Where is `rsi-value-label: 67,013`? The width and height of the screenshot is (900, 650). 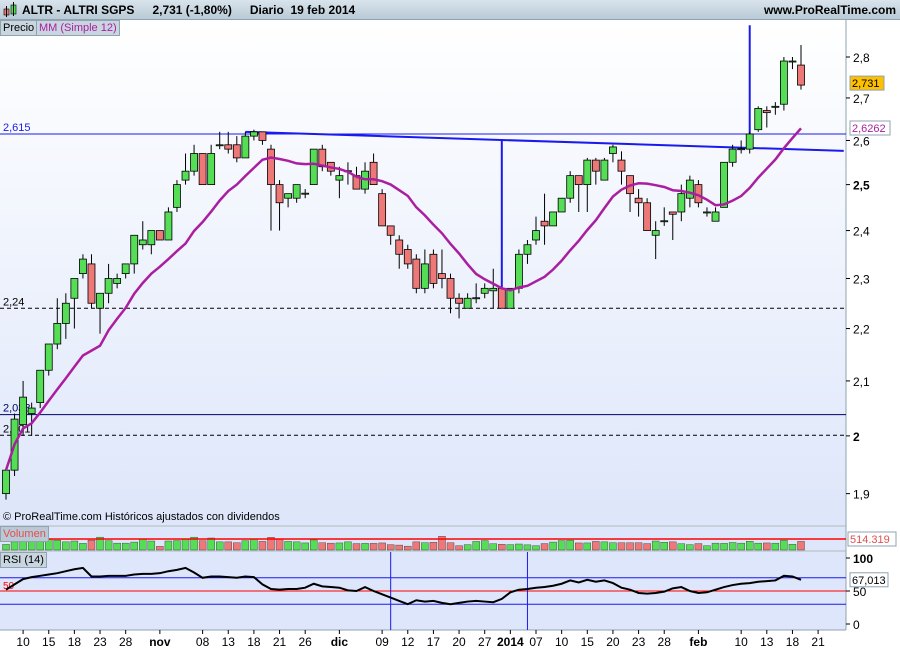 rsi-value-label: 67,013 is located at coordinates (869, 581).